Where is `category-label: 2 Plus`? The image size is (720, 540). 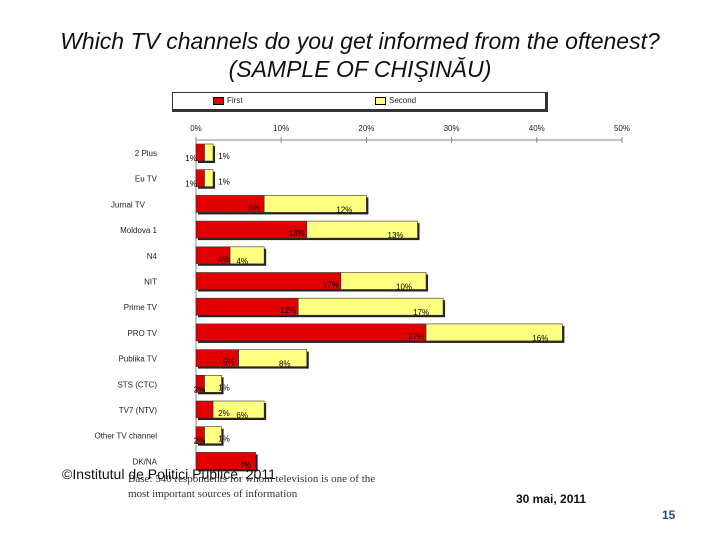
category-label: 2 Plus is located at coordinates (146, 153).